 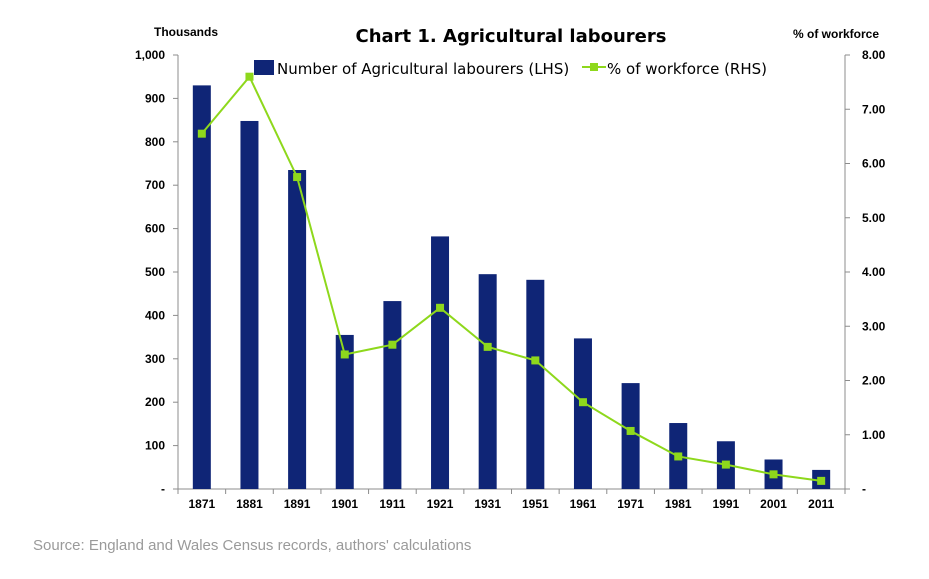 What do you see at coordinates (874, 326) in the screenshot?
I see `y-right-tick-label: 3.00` at bounding box center [874, 326].